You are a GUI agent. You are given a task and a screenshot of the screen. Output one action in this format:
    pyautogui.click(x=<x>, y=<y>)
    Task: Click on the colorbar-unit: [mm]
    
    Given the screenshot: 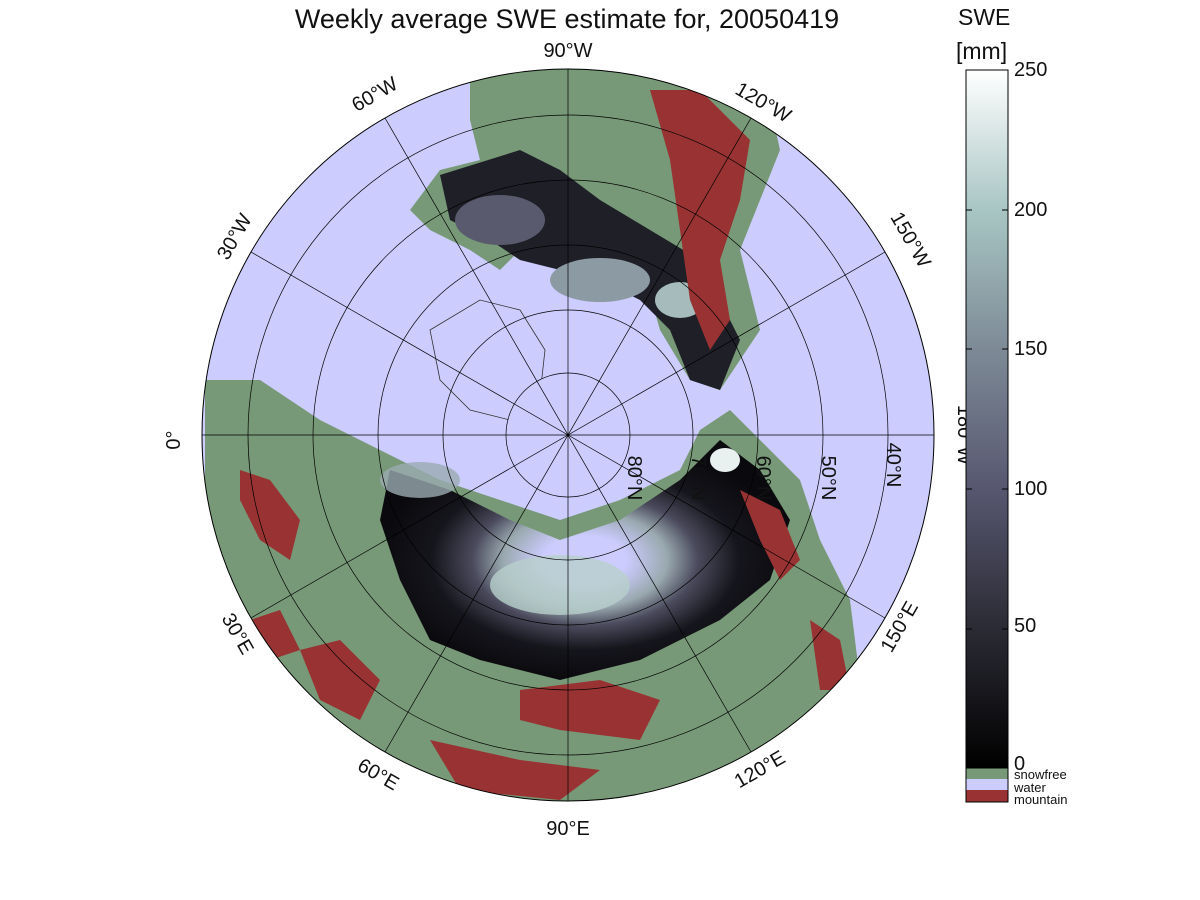 What is the action you would take?
    pyautogui.click(x=982, y=51)
    